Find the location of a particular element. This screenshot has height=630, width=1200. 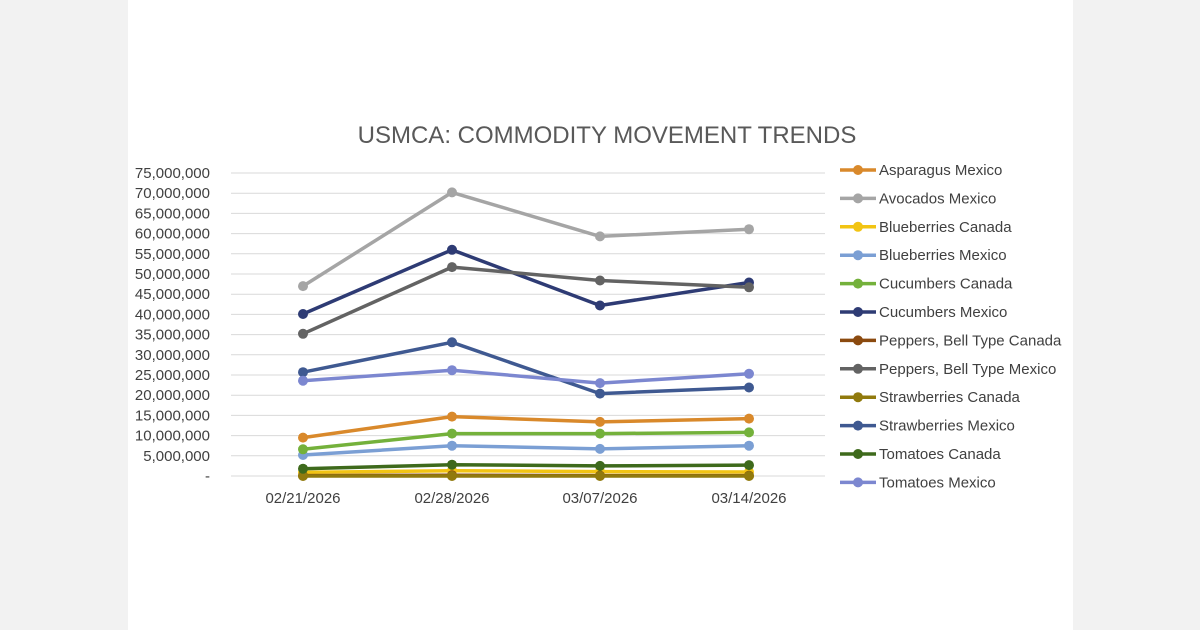

y-tick-label: 70,000,000 is located at coordinates (172, 193).